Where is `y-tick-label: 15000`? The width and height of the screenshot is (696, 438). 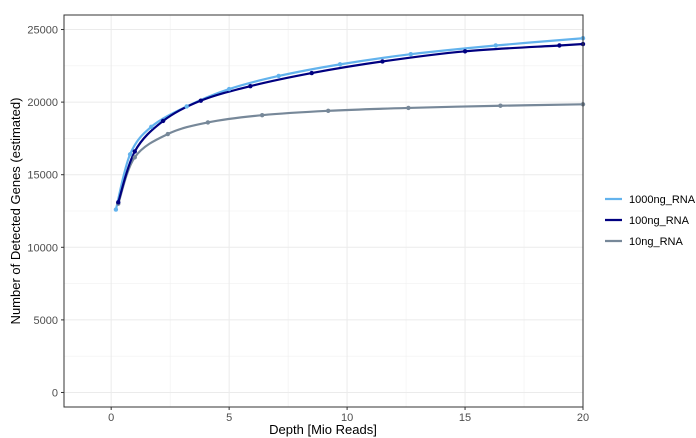
y-tick-label: 15000 is located at coordinates (42, 176).